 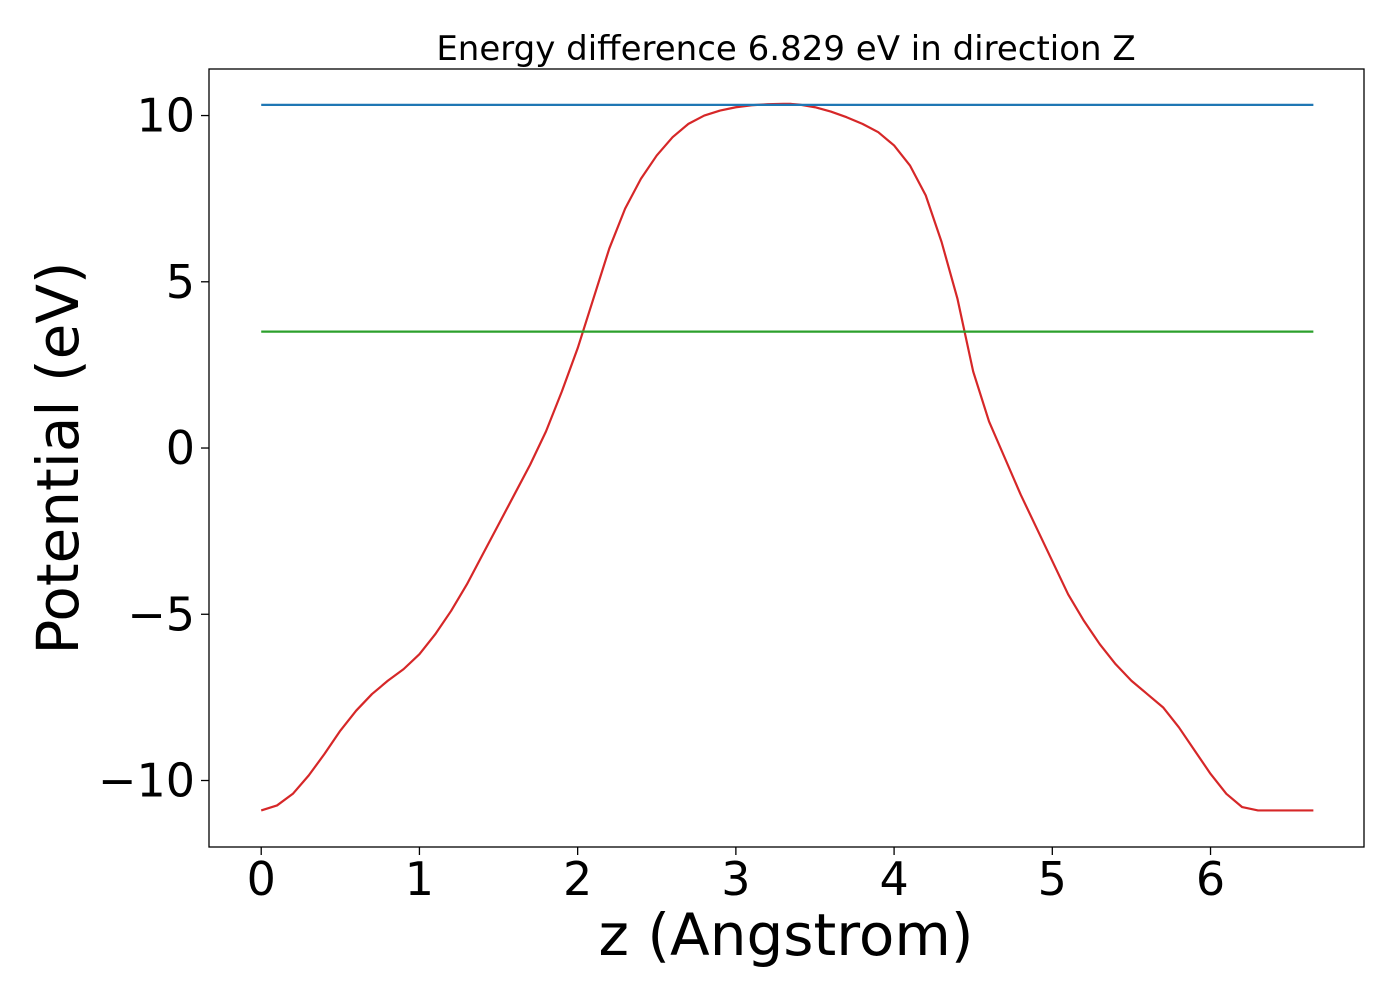 I want to click on x-tick-label: 2, so click(x=577, y=879).